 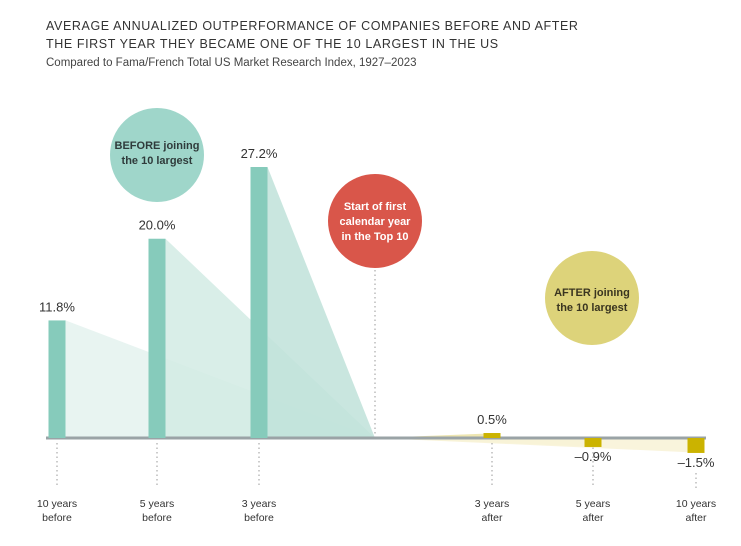 What do you see at coordinates (696, 504) in the screenshot?
I see `tick-label-10-years-after-line1: 10 years` at bounding box center [696, 504].